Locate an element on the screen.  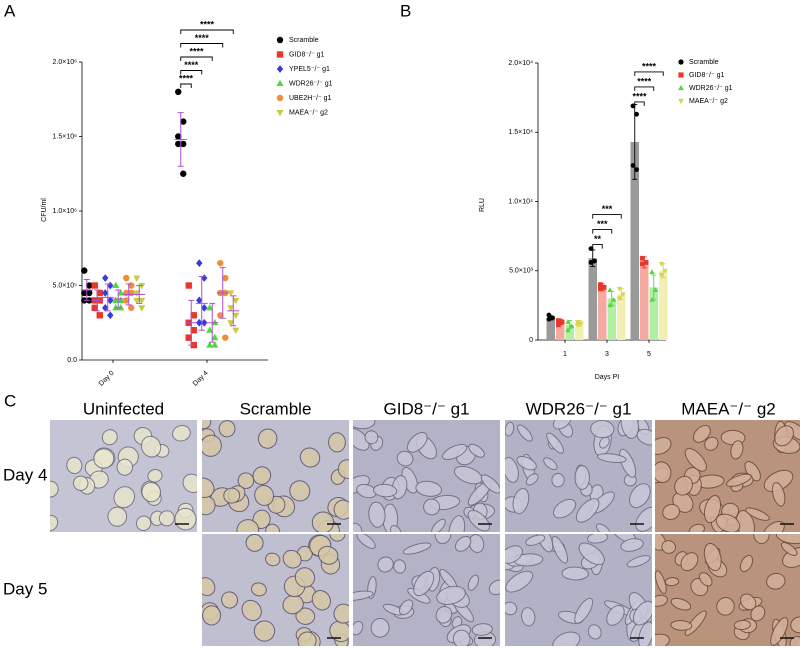
column-header: Scramble is located at coordinates (276, 408).